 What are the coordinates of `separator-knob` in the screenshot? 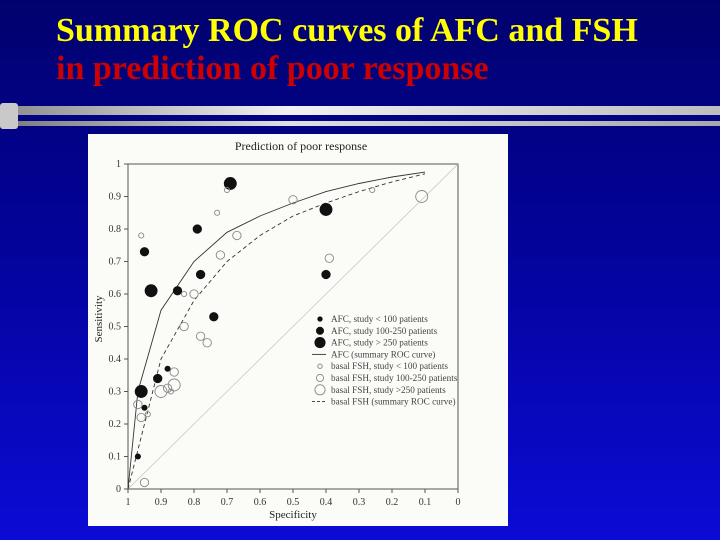 It's located at (9, 116).